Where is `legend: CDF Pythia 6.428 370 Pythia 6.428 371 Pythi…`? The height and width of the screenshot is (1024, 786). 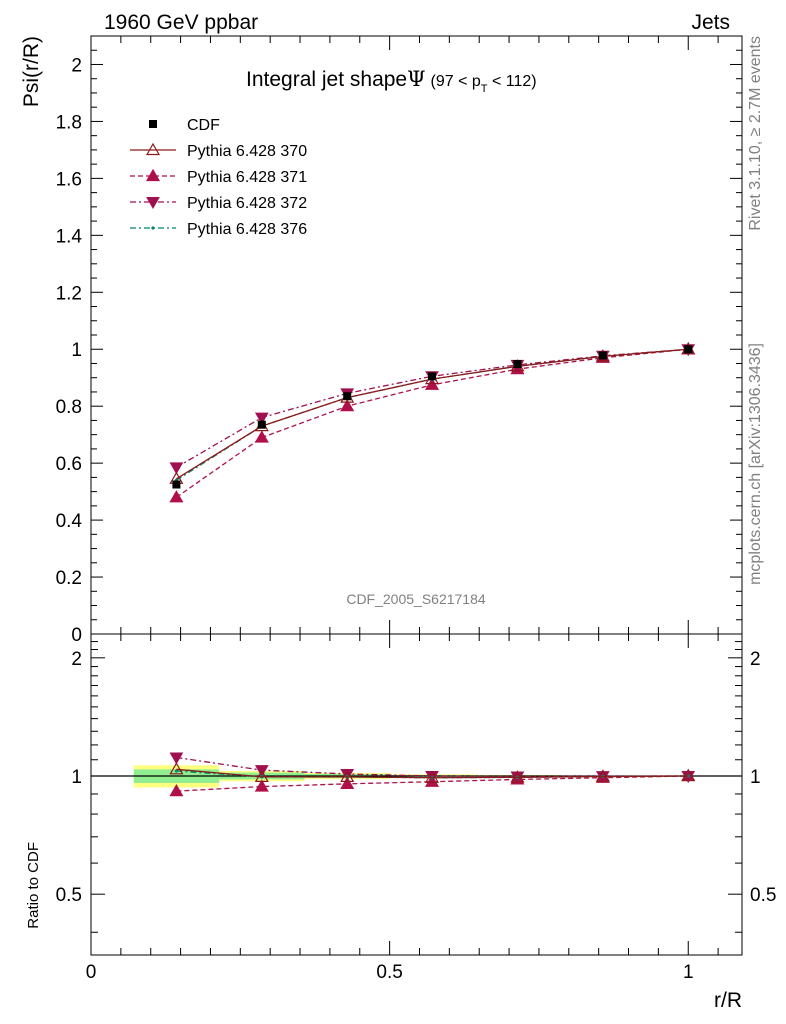
legend: CDF Pythia 6.428 370 Pythia 6.428 371 Pythi… is located at coordinates (218, 177).